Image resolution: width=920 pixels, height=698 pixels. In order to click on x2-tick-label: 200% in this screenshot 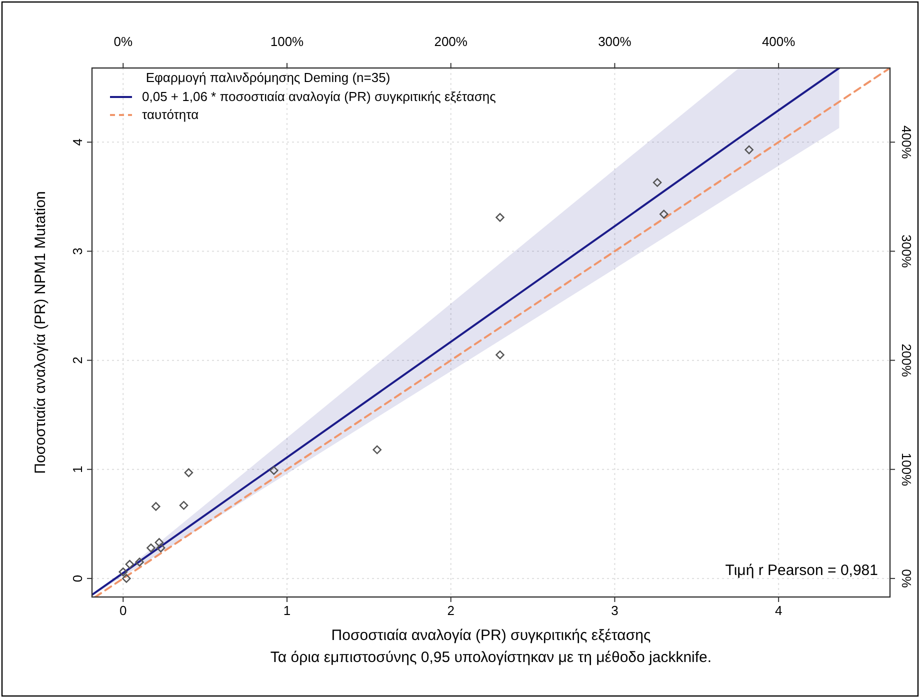, I will do `click(451, 41)`.